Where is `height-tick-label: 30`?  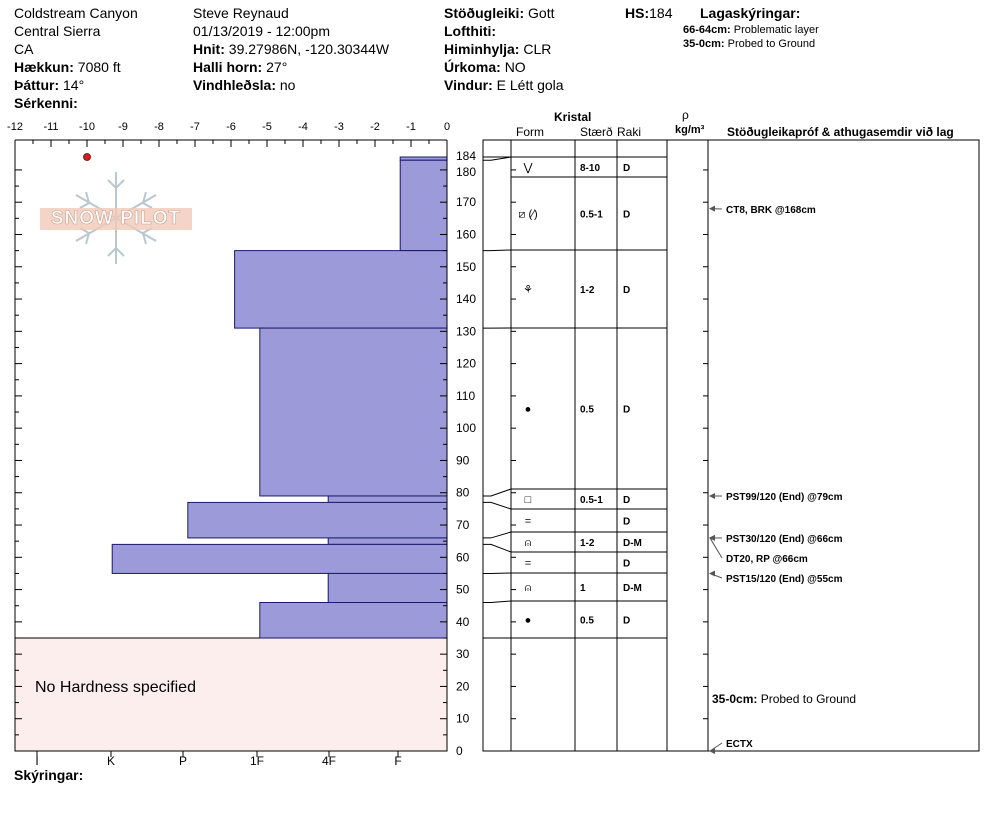 height-tick-label: 30 is located at coordinates (463, 654).